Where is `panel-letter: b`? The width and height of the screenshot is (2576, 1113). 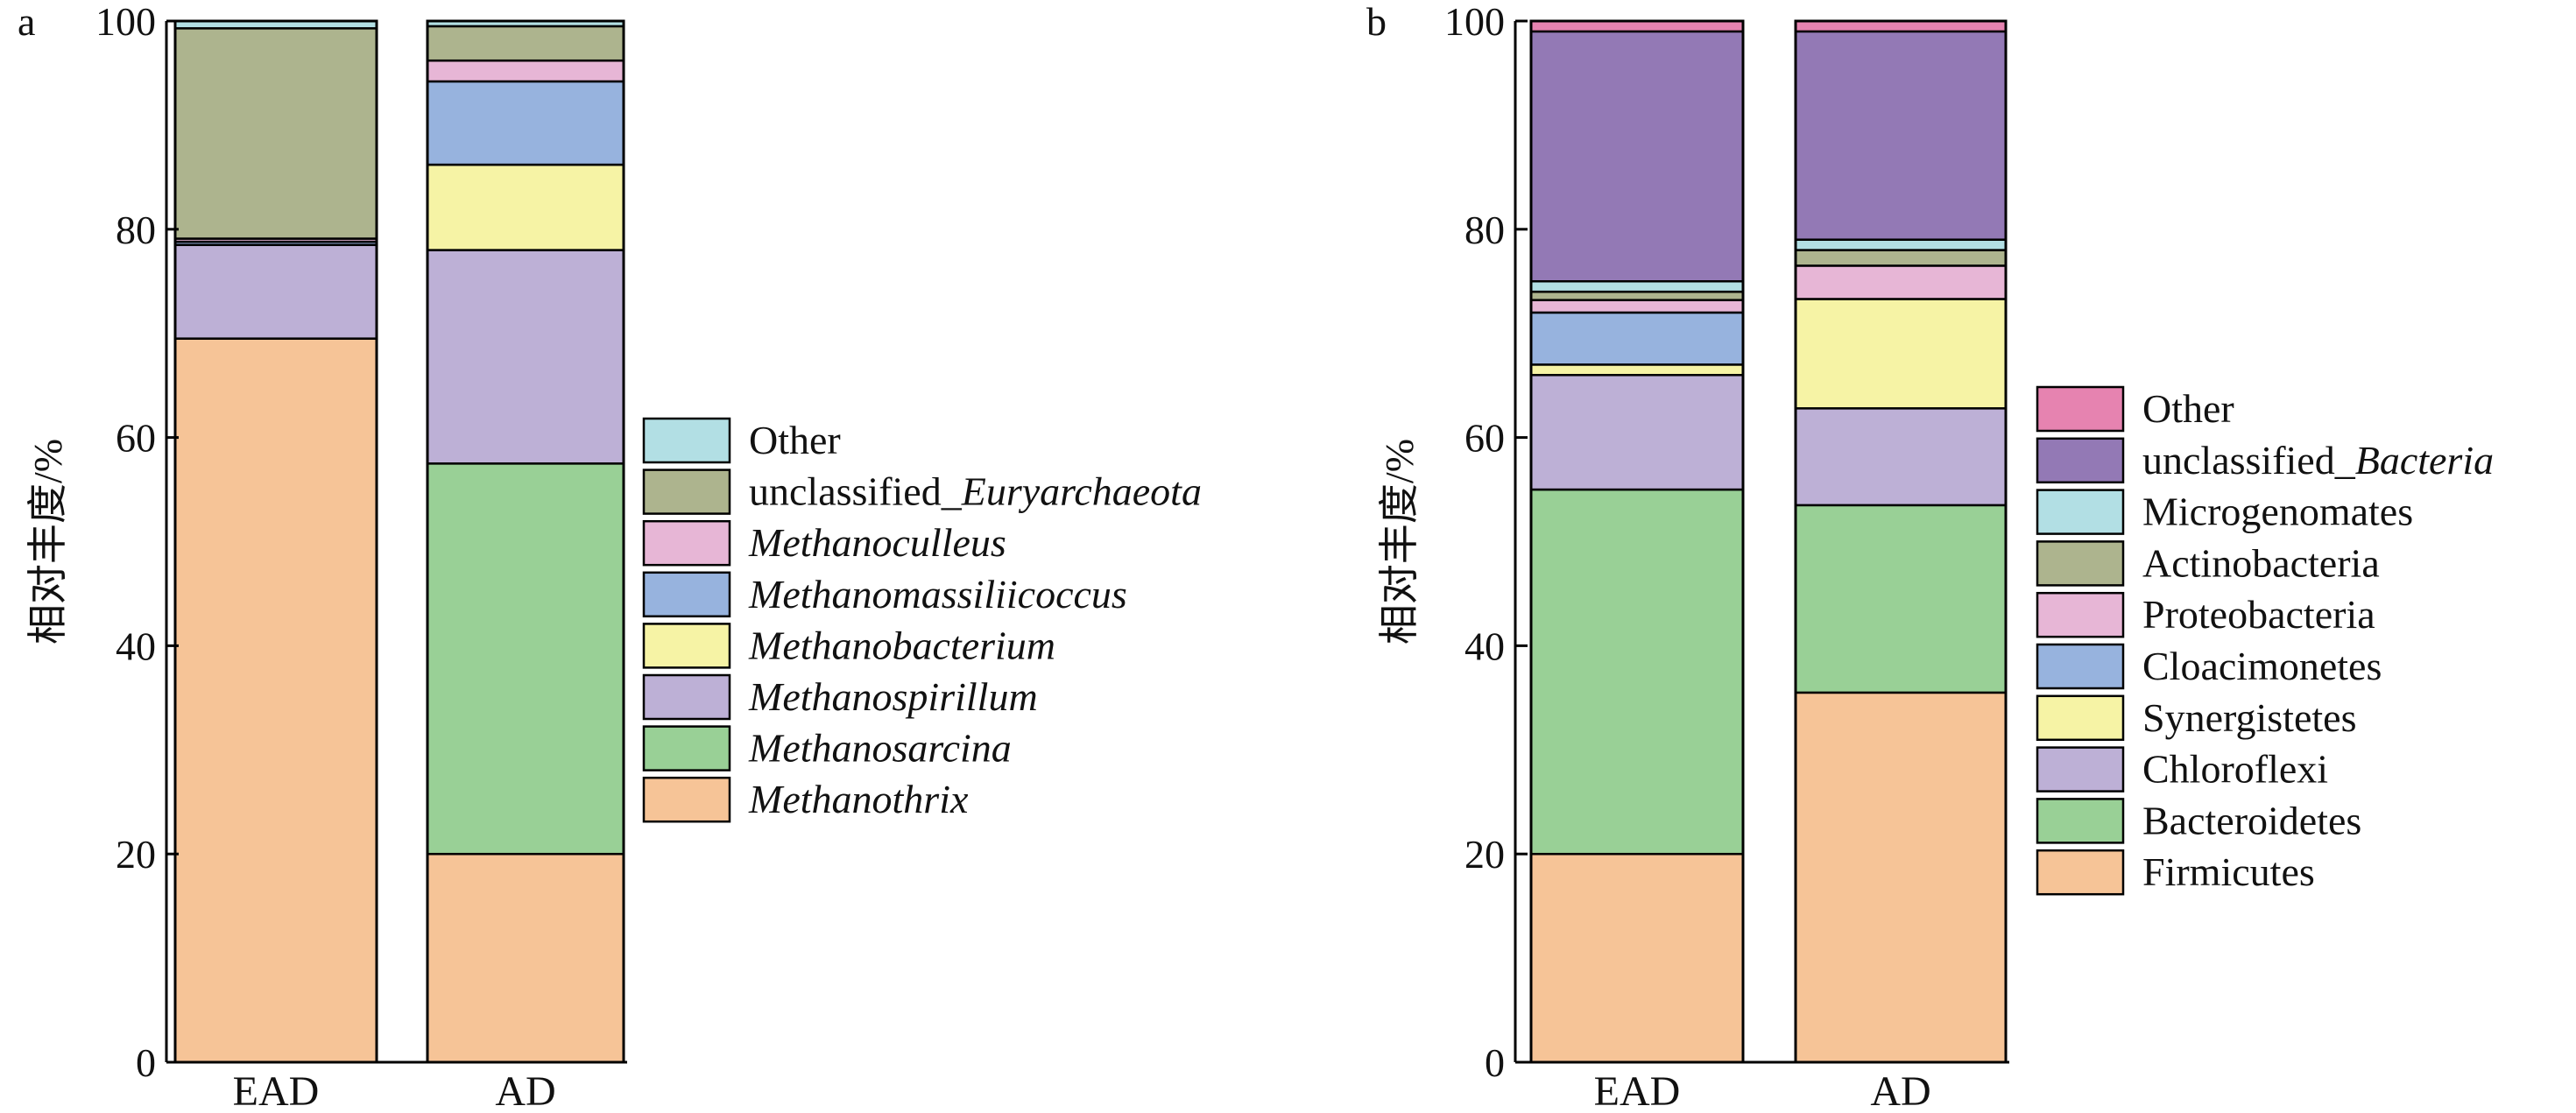 panel-letter: b is located at coordinates (1376, 22).